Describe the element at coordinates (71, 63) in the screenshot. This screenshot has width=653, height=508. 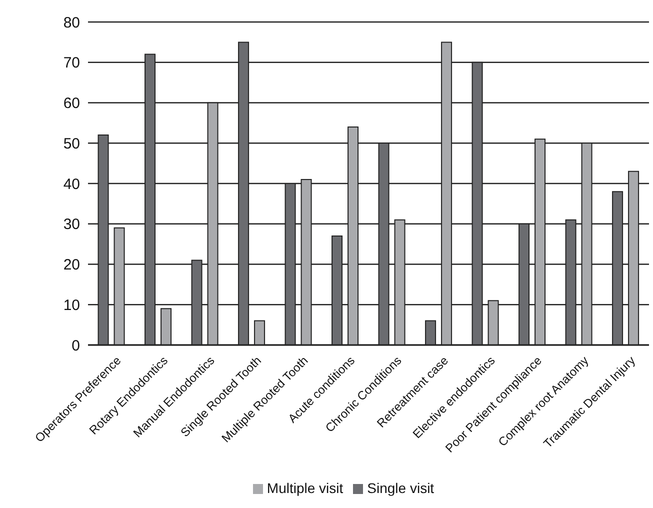
I see `y-tick-label: 70` at that location.